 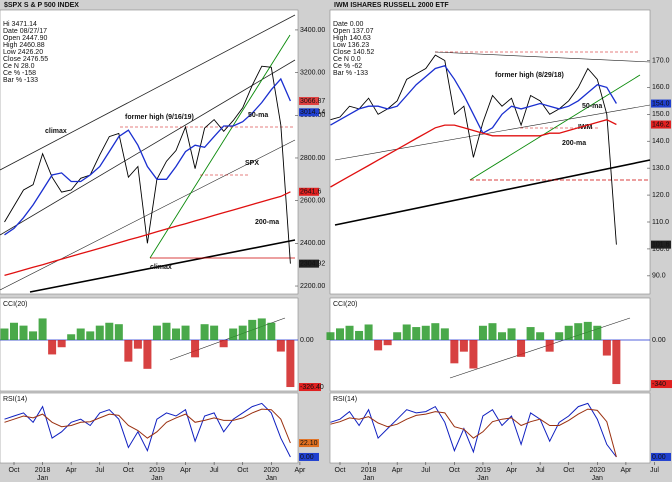 What do you see at coordinates (398, 470) in the screenshot?
I see `x-tick-label: Apr` at bounding box center [398, 470].